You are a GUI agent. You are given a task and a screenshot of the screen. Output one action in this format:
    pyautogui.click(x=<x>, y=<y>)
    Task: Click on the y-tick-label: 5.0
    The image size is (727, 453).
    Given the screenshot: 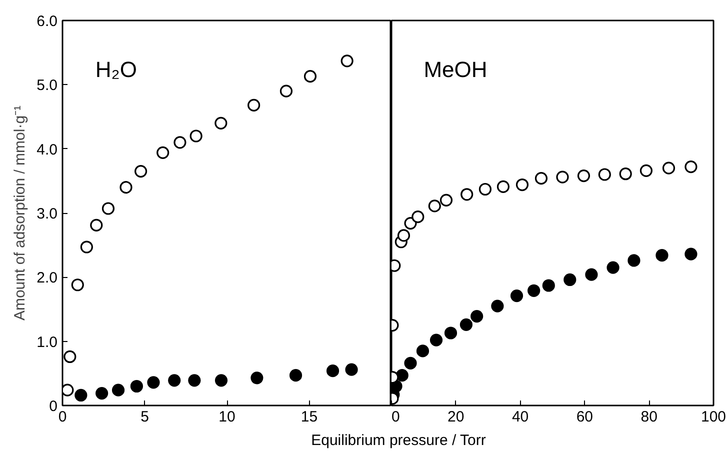 What is the action you would take?
    pyautogui.click(x=47, y=85)
    